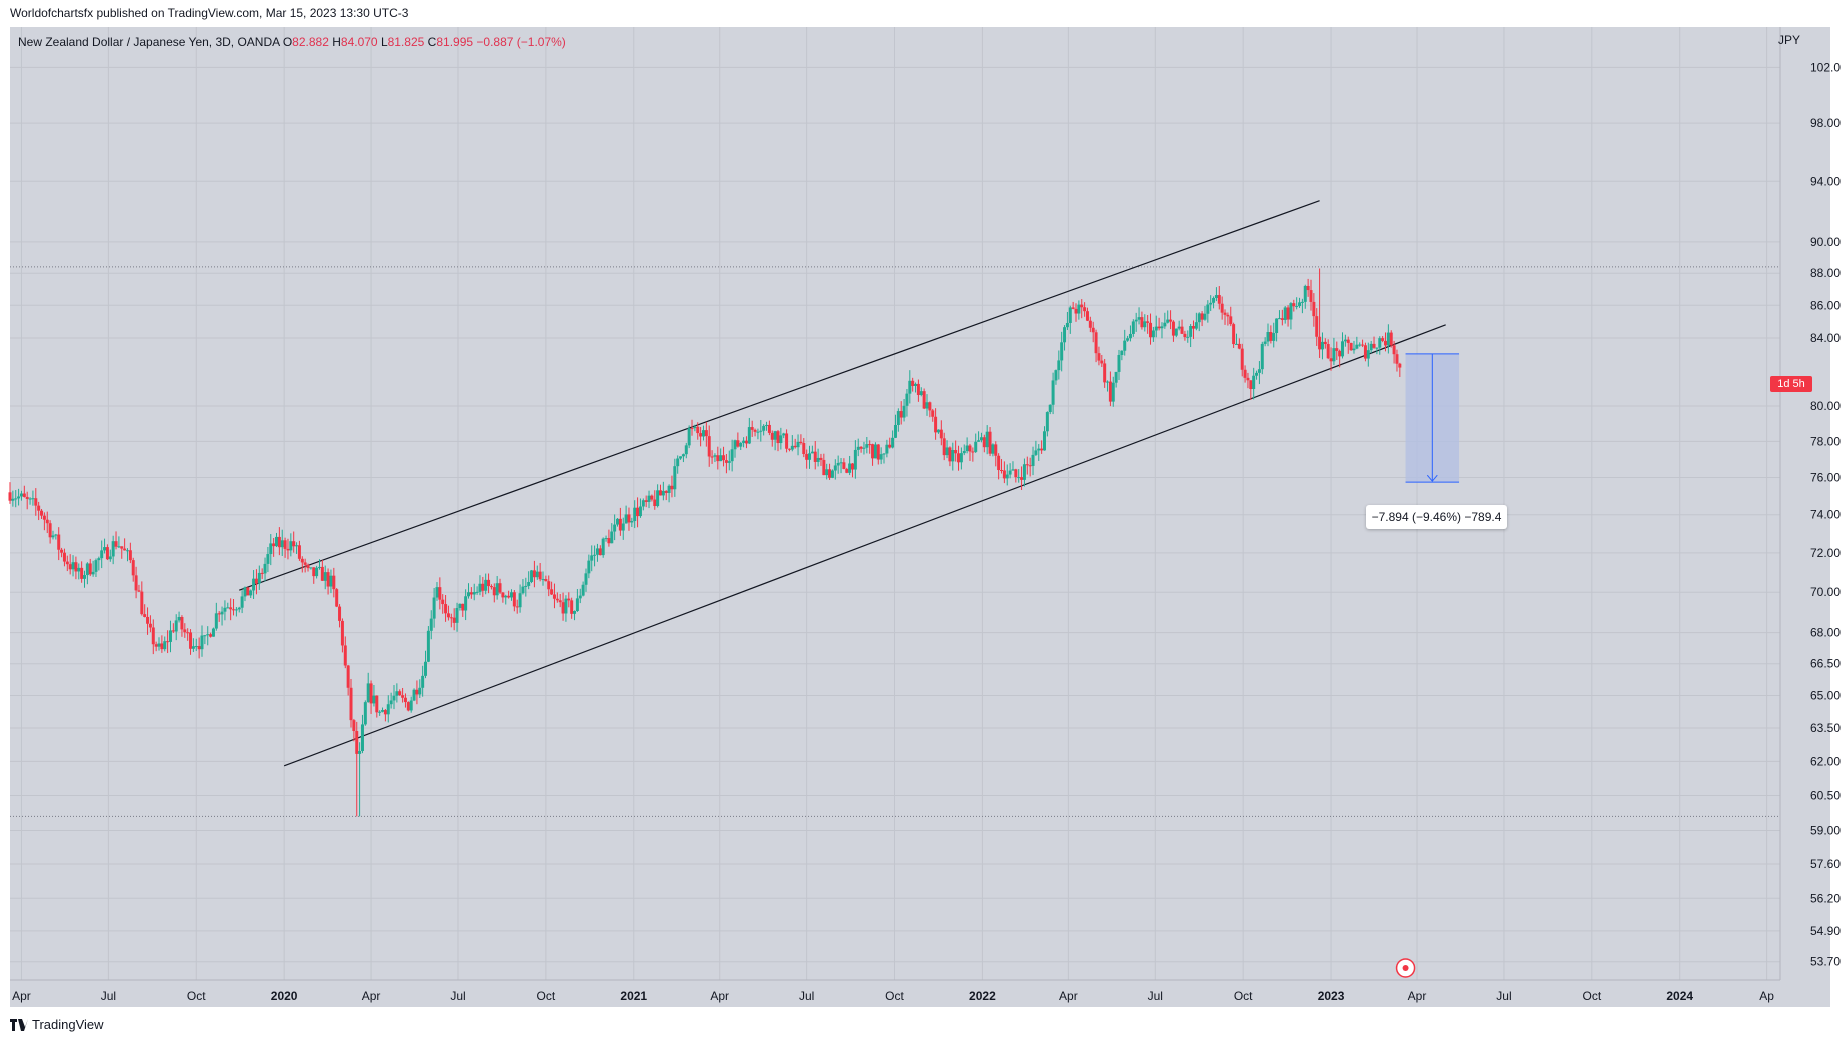 Image resolution: width=1841 pixels, height=1043 pixels. I want to click on y-tick-label: 76.000, so click(1825, 478).